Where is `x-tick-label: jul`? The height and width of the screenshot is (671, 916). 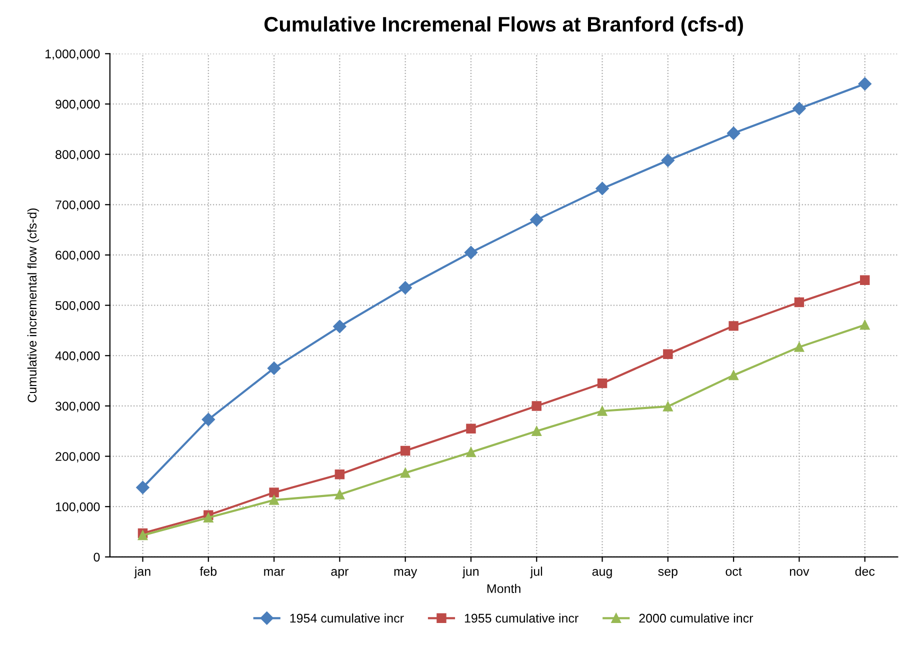
x-tick-label: jul is located at coordinates (536, 572).